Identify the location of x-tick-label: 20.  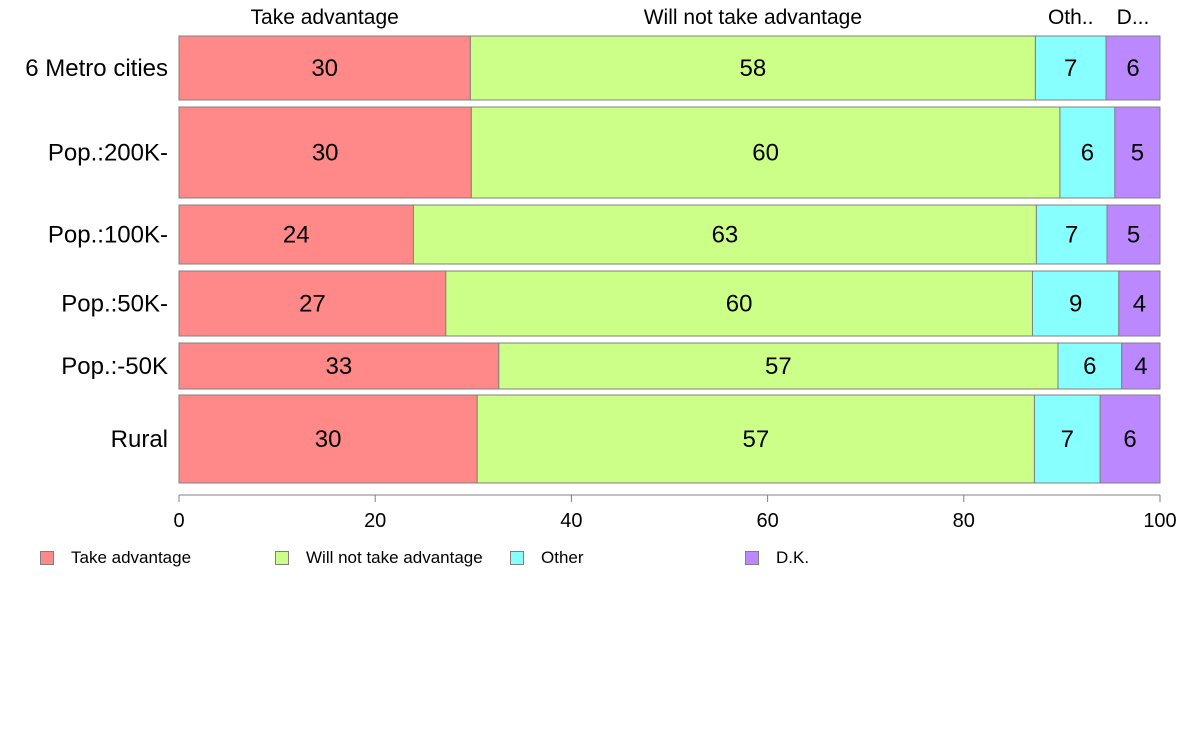
(375, 521).